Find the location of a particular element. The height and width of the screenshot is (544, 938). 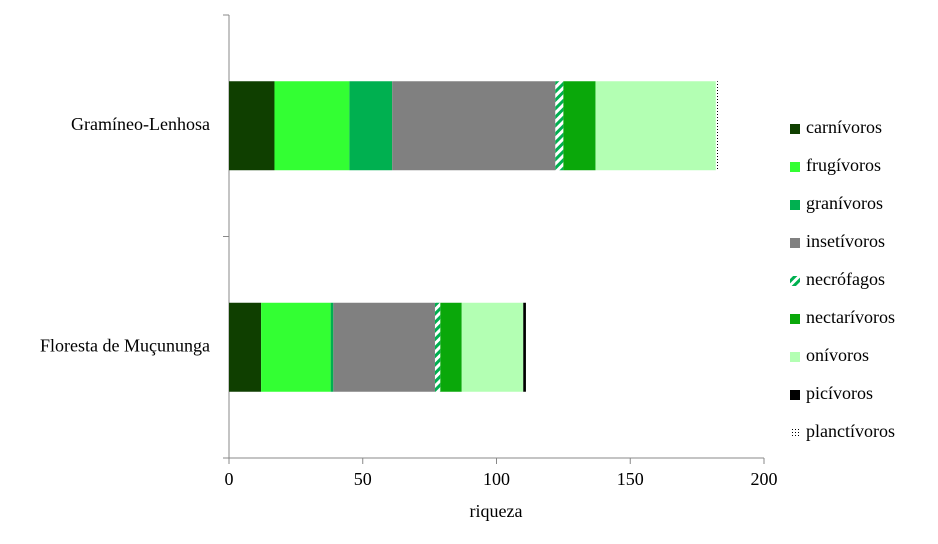

legend-label: necrófagos is located at coordinates (845, 279).